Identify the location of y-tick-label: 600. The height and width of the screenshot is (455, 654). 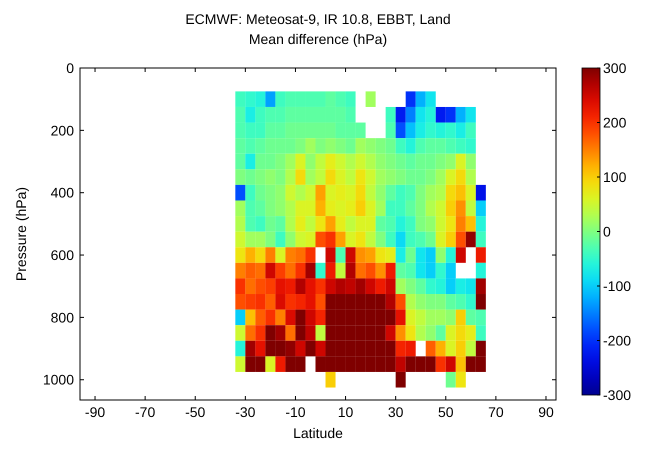
(62, 255).